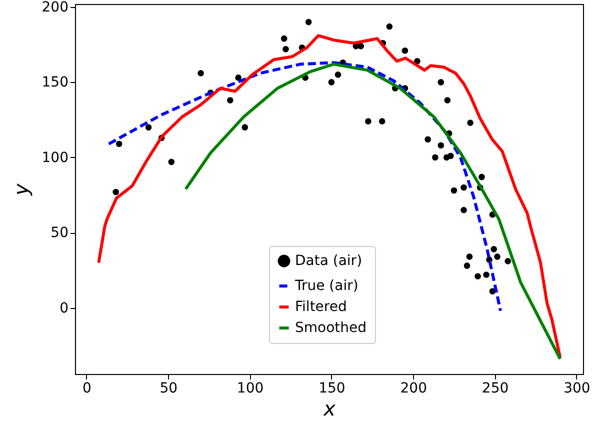 Image resolution: width=606 pixels, height=425 pixels. I want to click on y-tick-label: 100, so click(55, 158).